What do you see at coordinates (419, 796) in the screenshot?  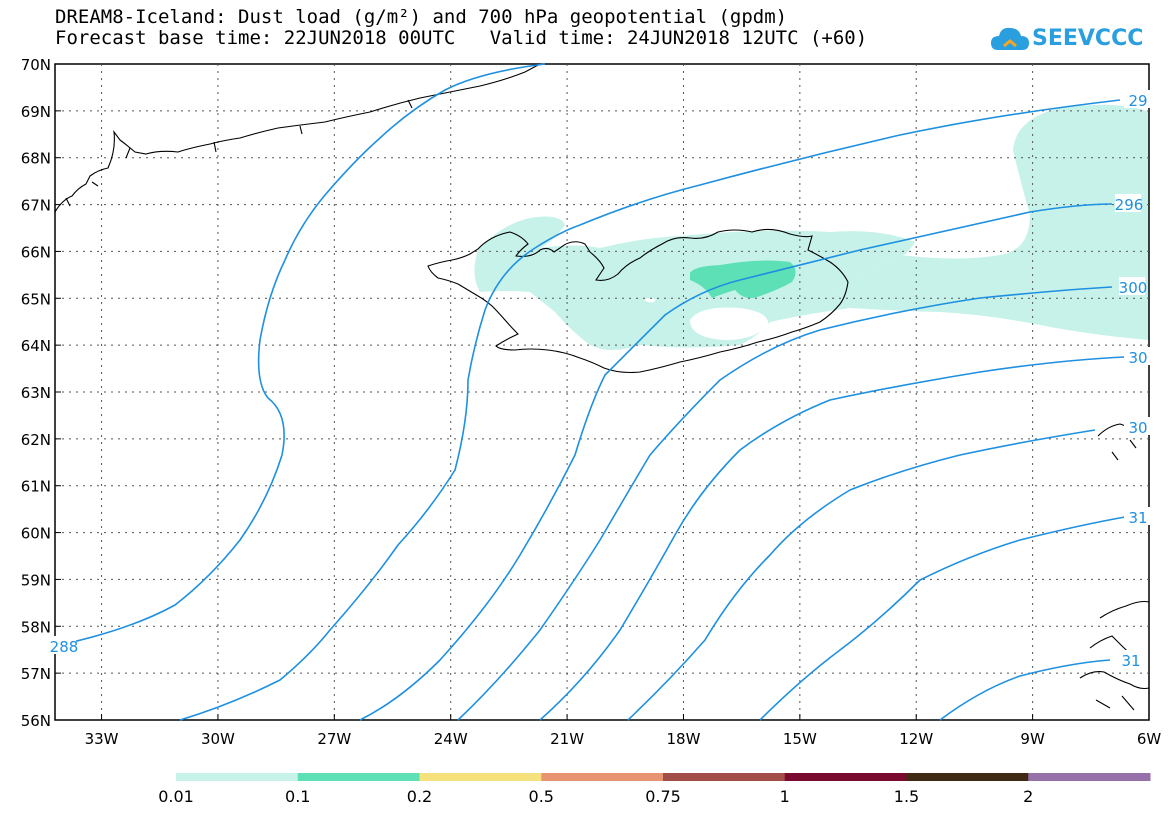 I see `colorbar-label: 0.2` at bounding box center [419, 796].